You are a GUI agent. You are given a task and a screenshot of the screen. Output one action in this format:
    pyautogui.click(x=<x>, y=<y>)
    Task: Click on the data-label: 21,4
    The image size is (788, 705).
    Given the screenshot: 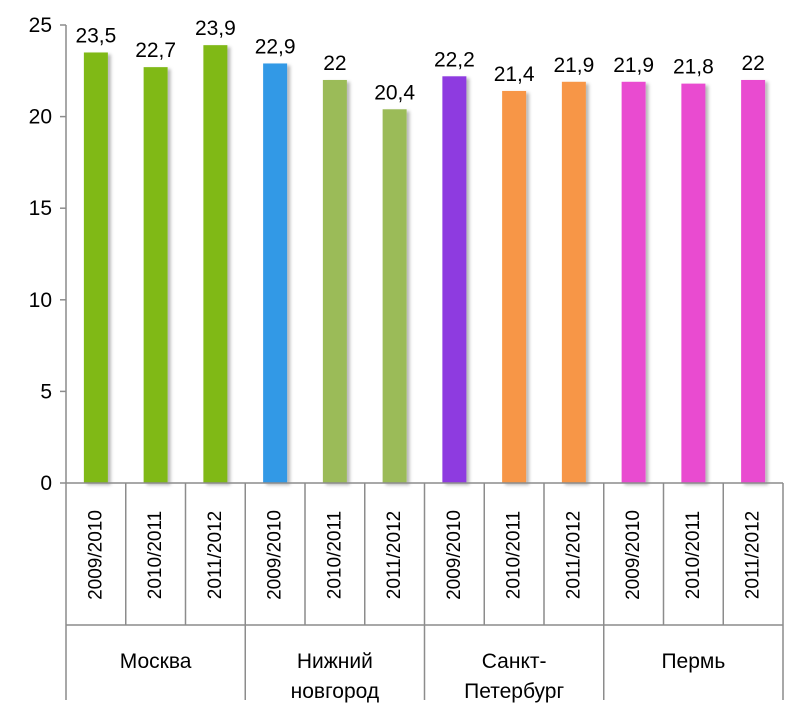 What is the action you would take?
    pyautogui.click(x=514, y=74)
    